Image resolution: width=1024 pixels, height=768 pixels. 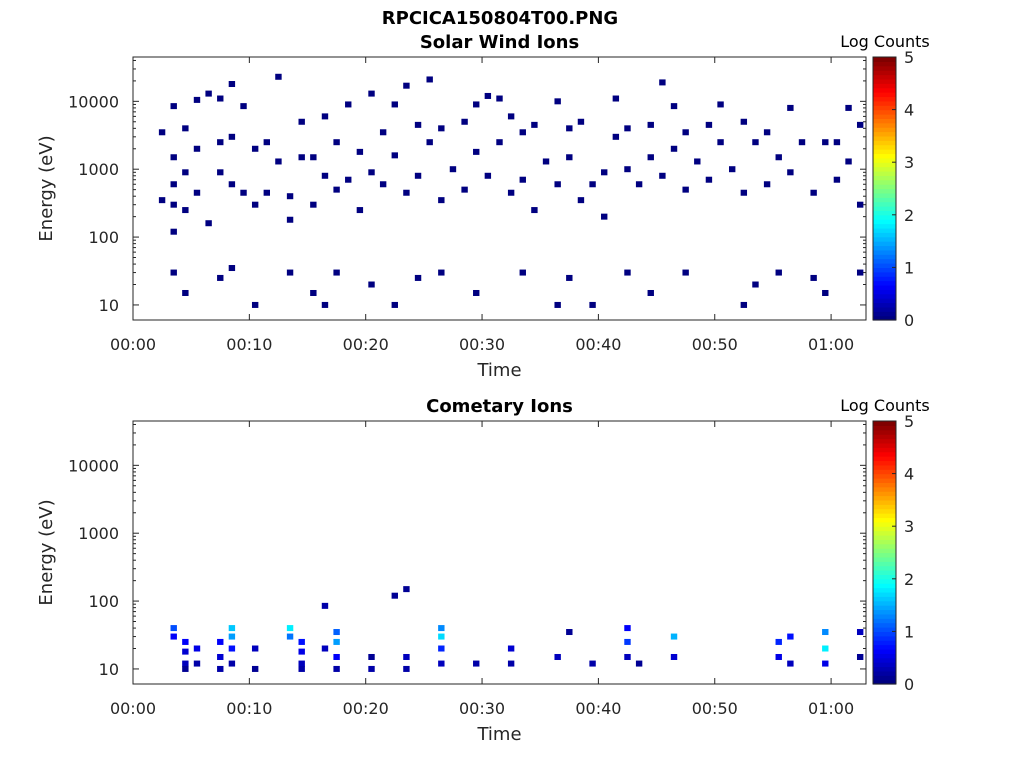 What do you see at coordinates (46, 188) in the screenshot?
I see `y-axis-label: Energy (eV)` at bounding box center [46, 188].